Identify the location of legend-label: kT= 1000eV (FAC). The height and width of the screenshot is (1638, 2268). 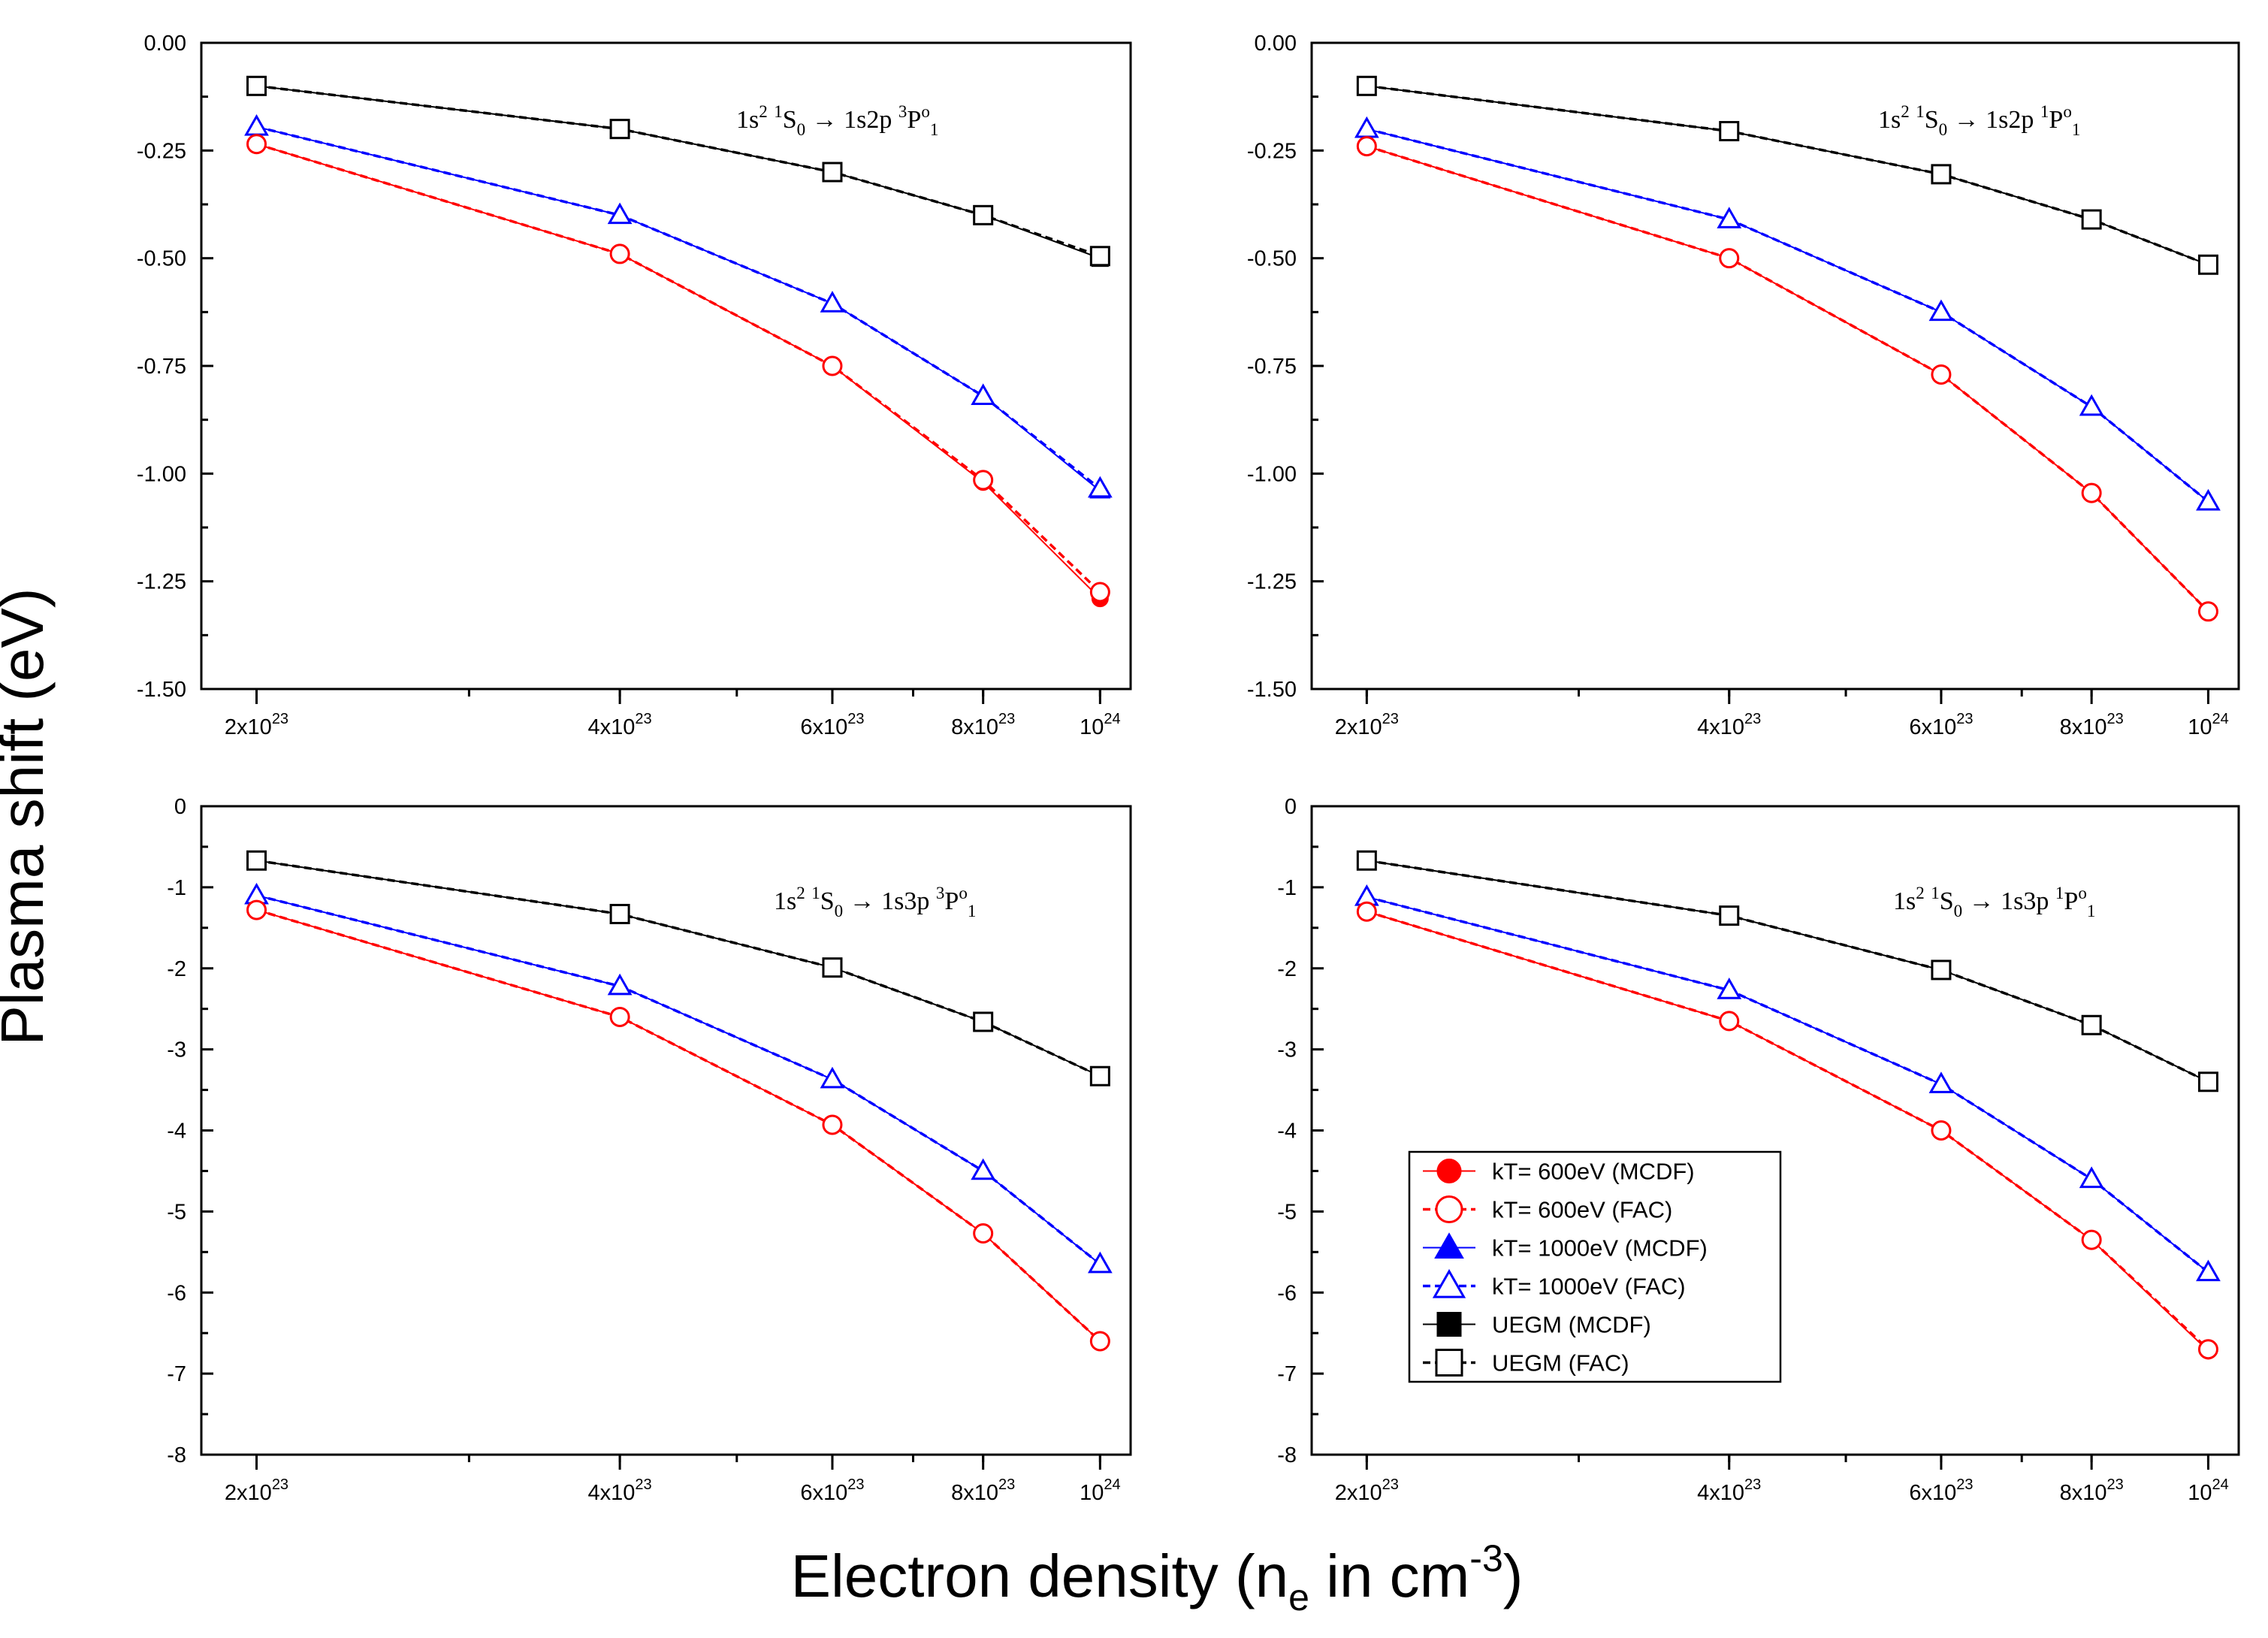
(1589, 1287).